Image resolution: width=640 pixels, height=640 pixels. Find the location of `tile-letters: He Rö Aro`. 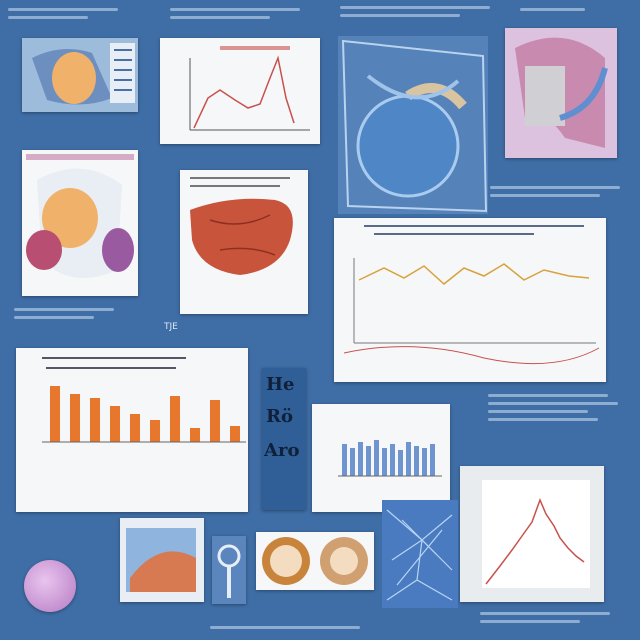

tile-letters: He Rö Aro is located at coordinates (284, 439).